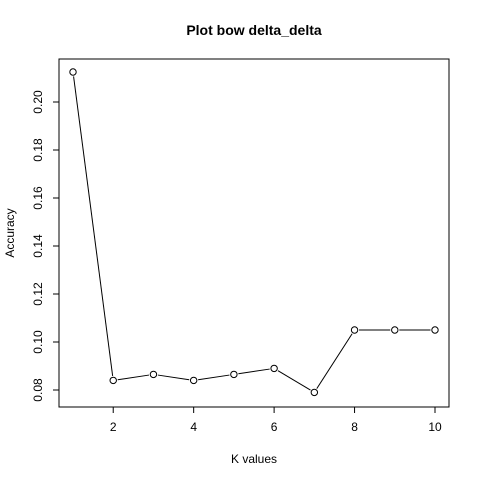  What do you see at coordinates (38, 150) in the screenshot?
I see `y-tick-label: 0.18` at bounding box center [38, 150].